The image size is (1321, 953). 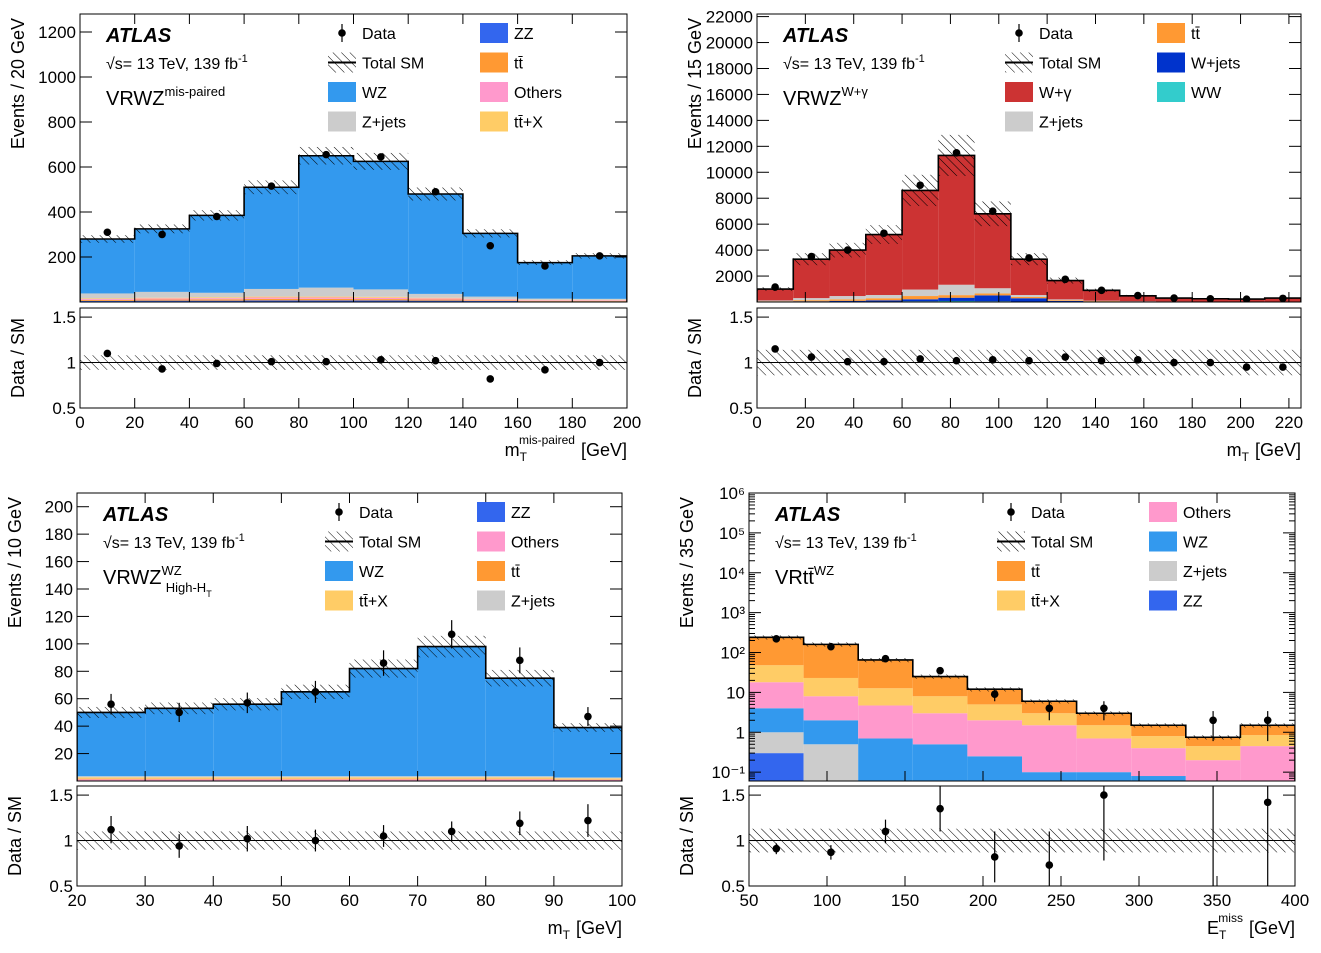 What do you see at coordinates (59, 507) in the screenshot?
I see `y-tick-label: 200` at bounding box center [59, 507].